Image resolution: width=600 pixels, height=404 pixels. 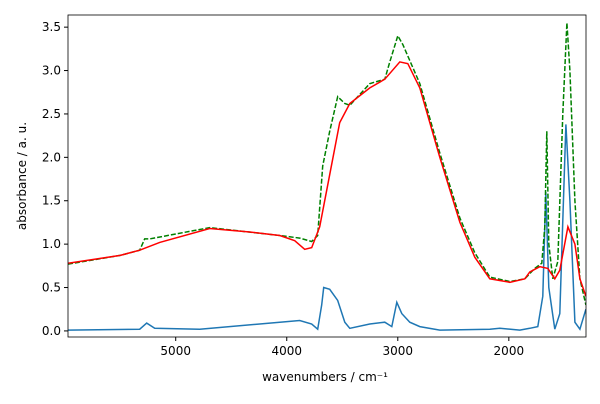 What do you see at coordinates (509, 351) in the screenshot?
I see `x-tick-label: 2000` at bounding box center [509, 351].